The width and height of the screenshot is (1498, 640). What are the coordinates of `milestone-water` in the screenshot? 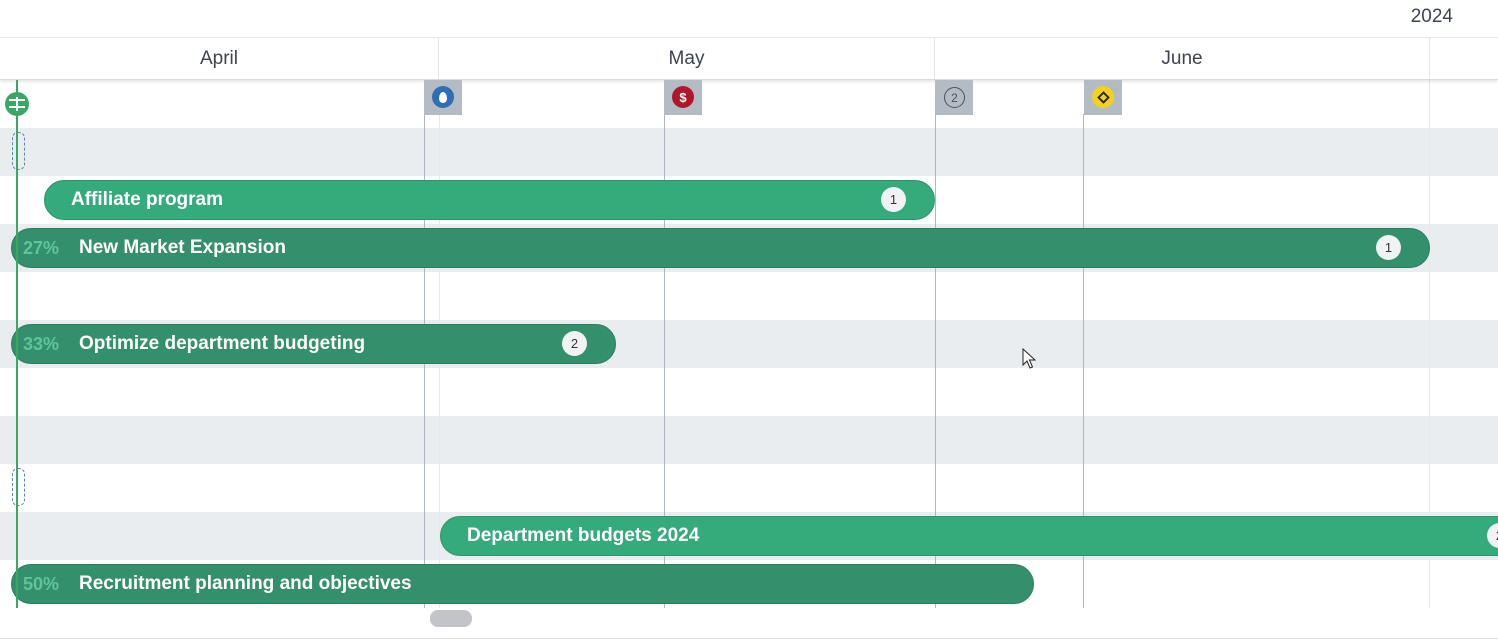 It's located at (443, 97).